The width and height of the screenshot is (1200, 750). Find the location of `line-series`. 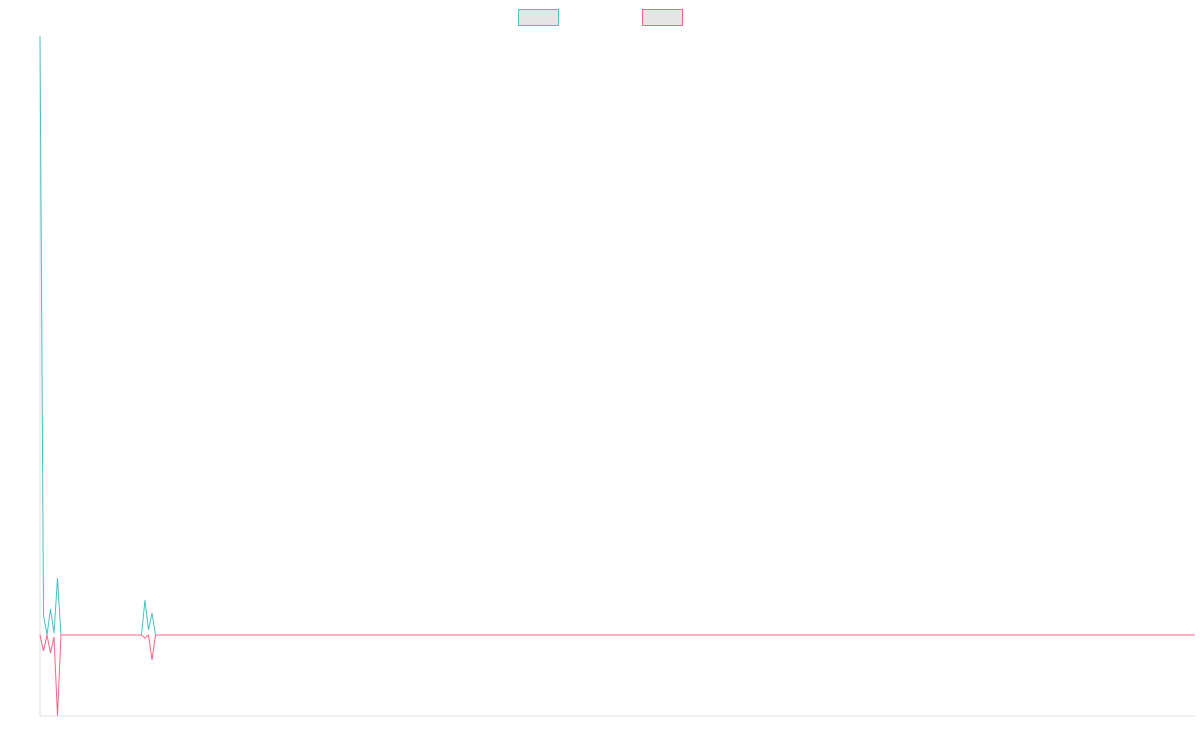

line-series is located at coordinates (617, 675).